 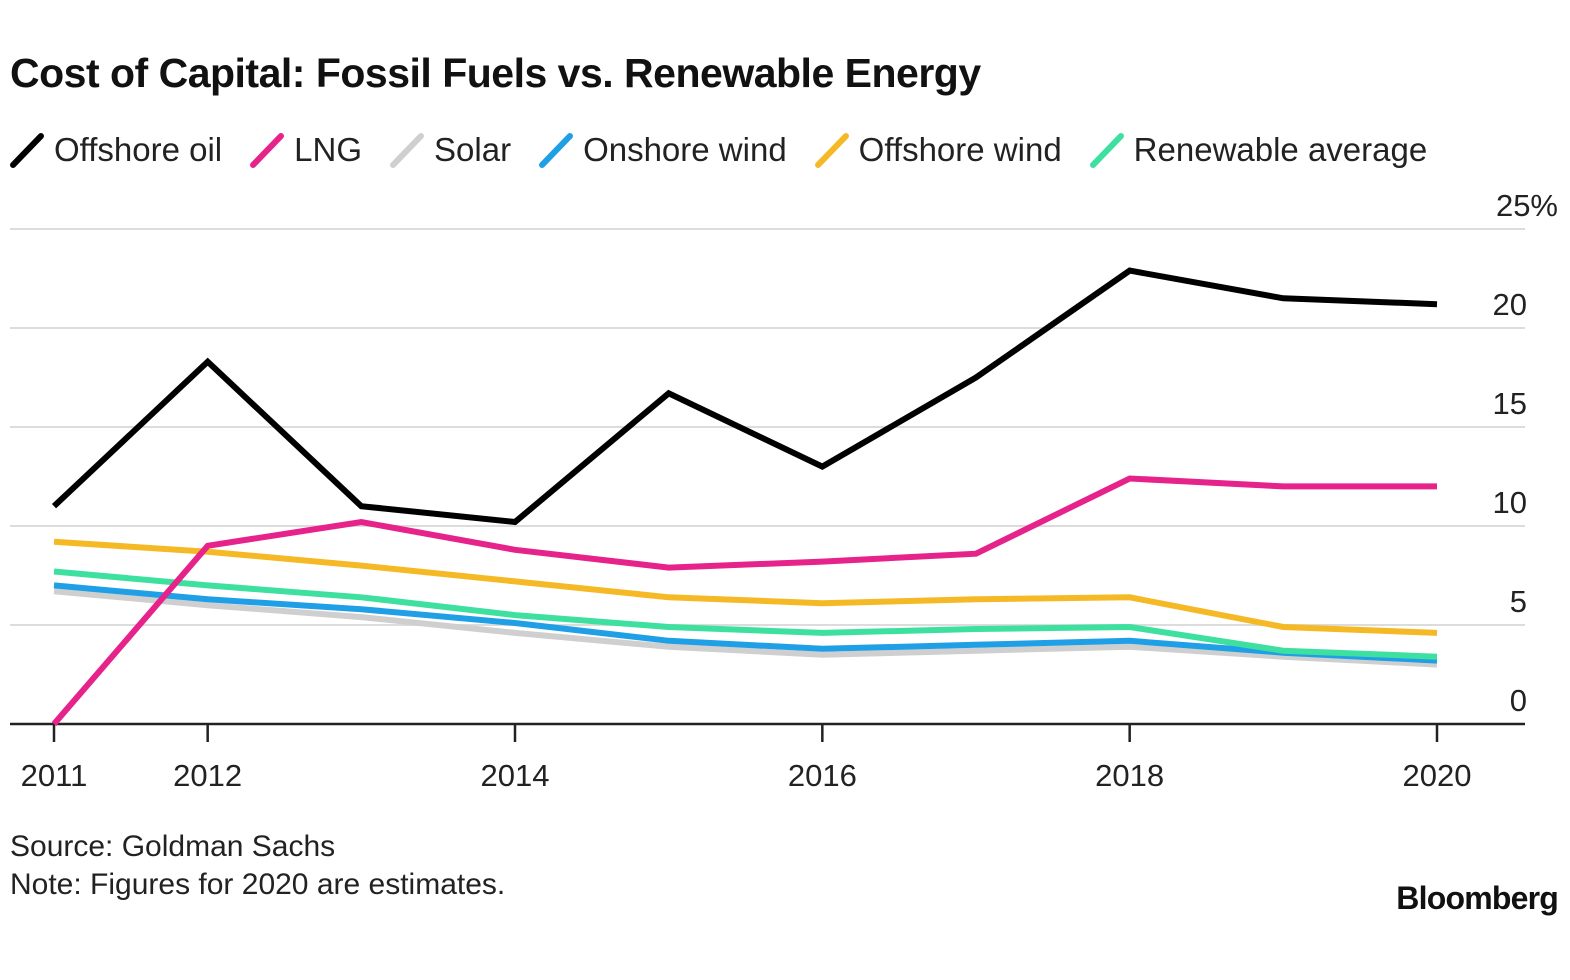 I want to click on y-tick-label-15: 15, so click(x=1510, y=403).